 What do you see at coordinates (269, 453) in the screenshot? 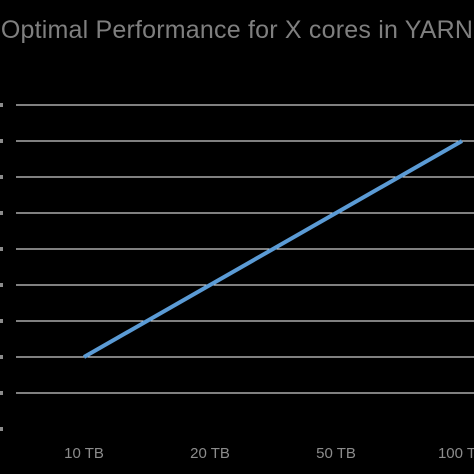
I see `x-tick-labels: 10 TB 20 TB 50 TB 100 TB` at bounding box center [269, 453].